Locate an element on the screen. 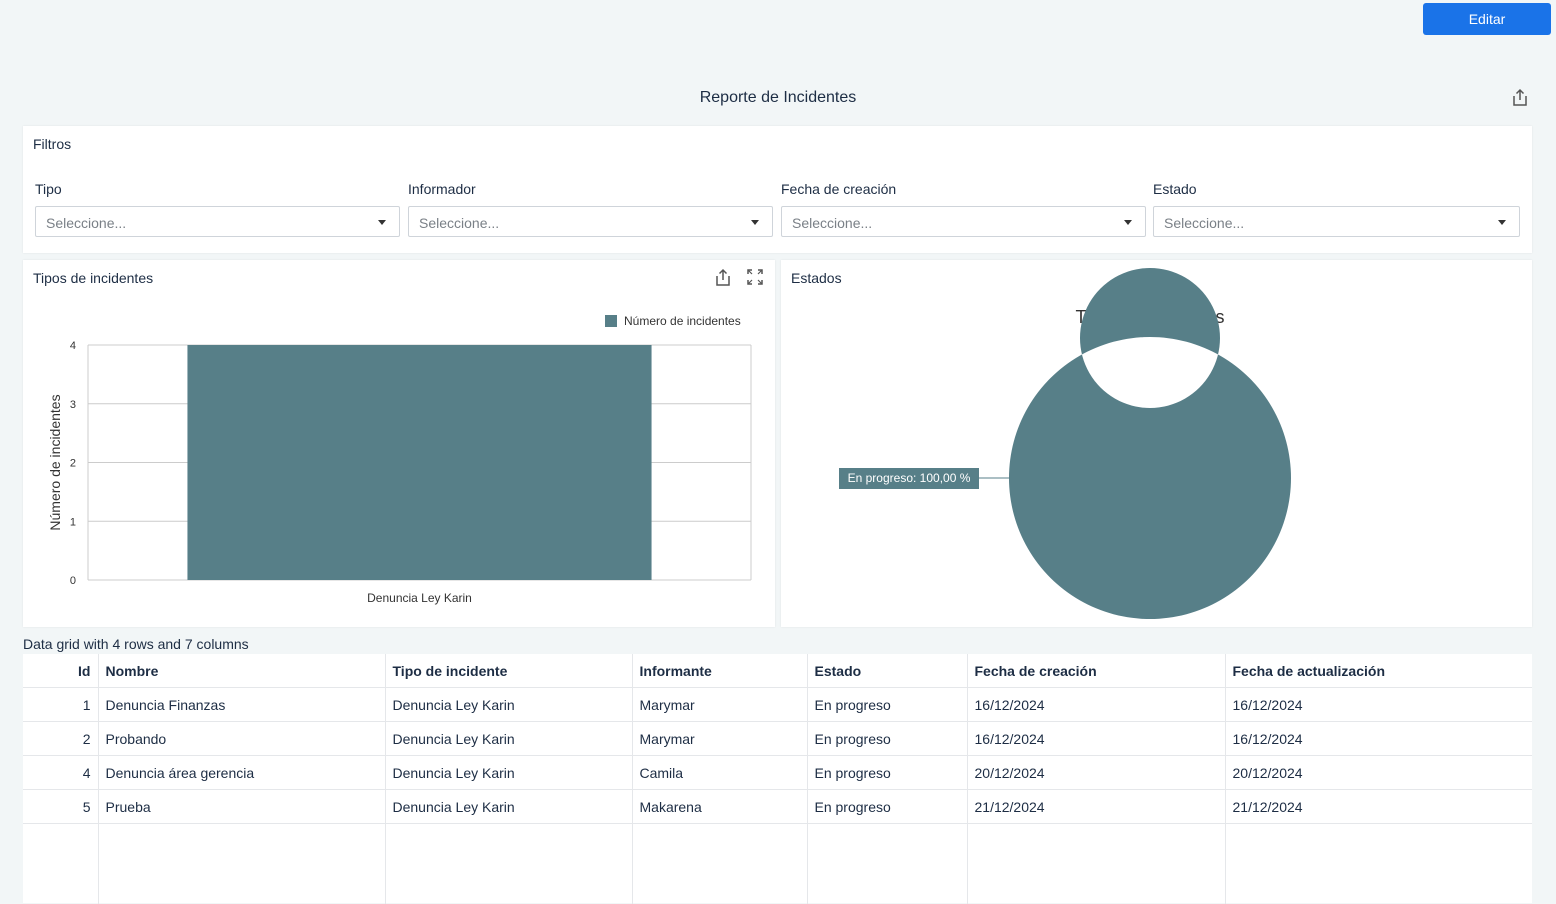 This screenshot has width=1556, height=904. y-axis-label: Número de incidentes is located at coordinates (55, 462).